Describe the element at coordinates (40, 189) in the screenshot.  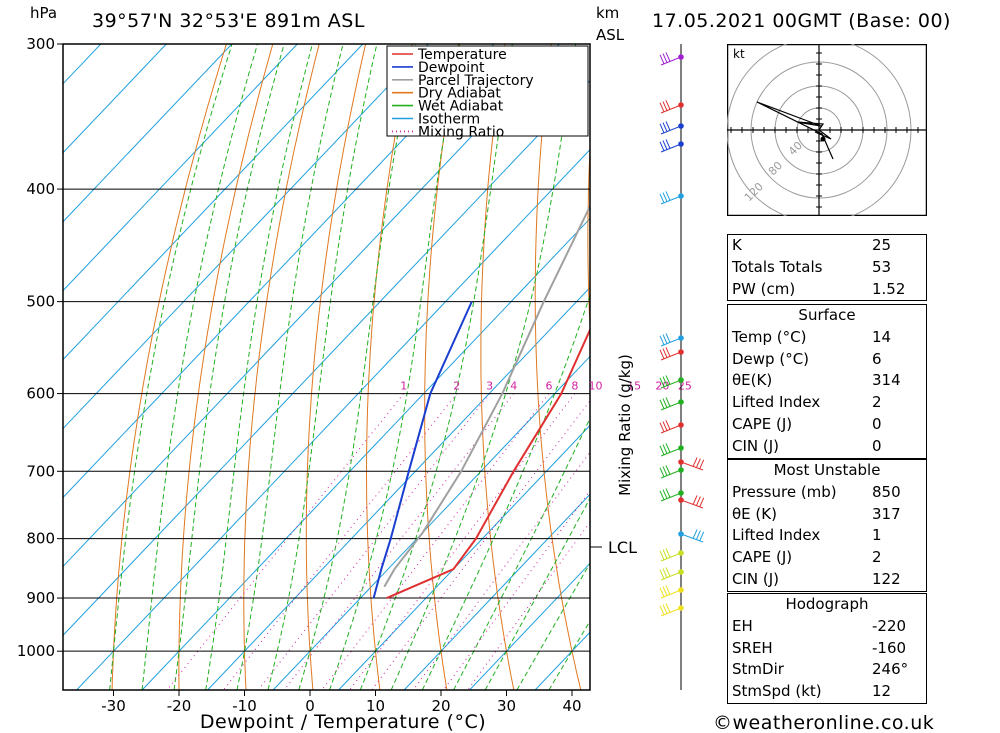
I see `y-tick-label: 400` at that location.